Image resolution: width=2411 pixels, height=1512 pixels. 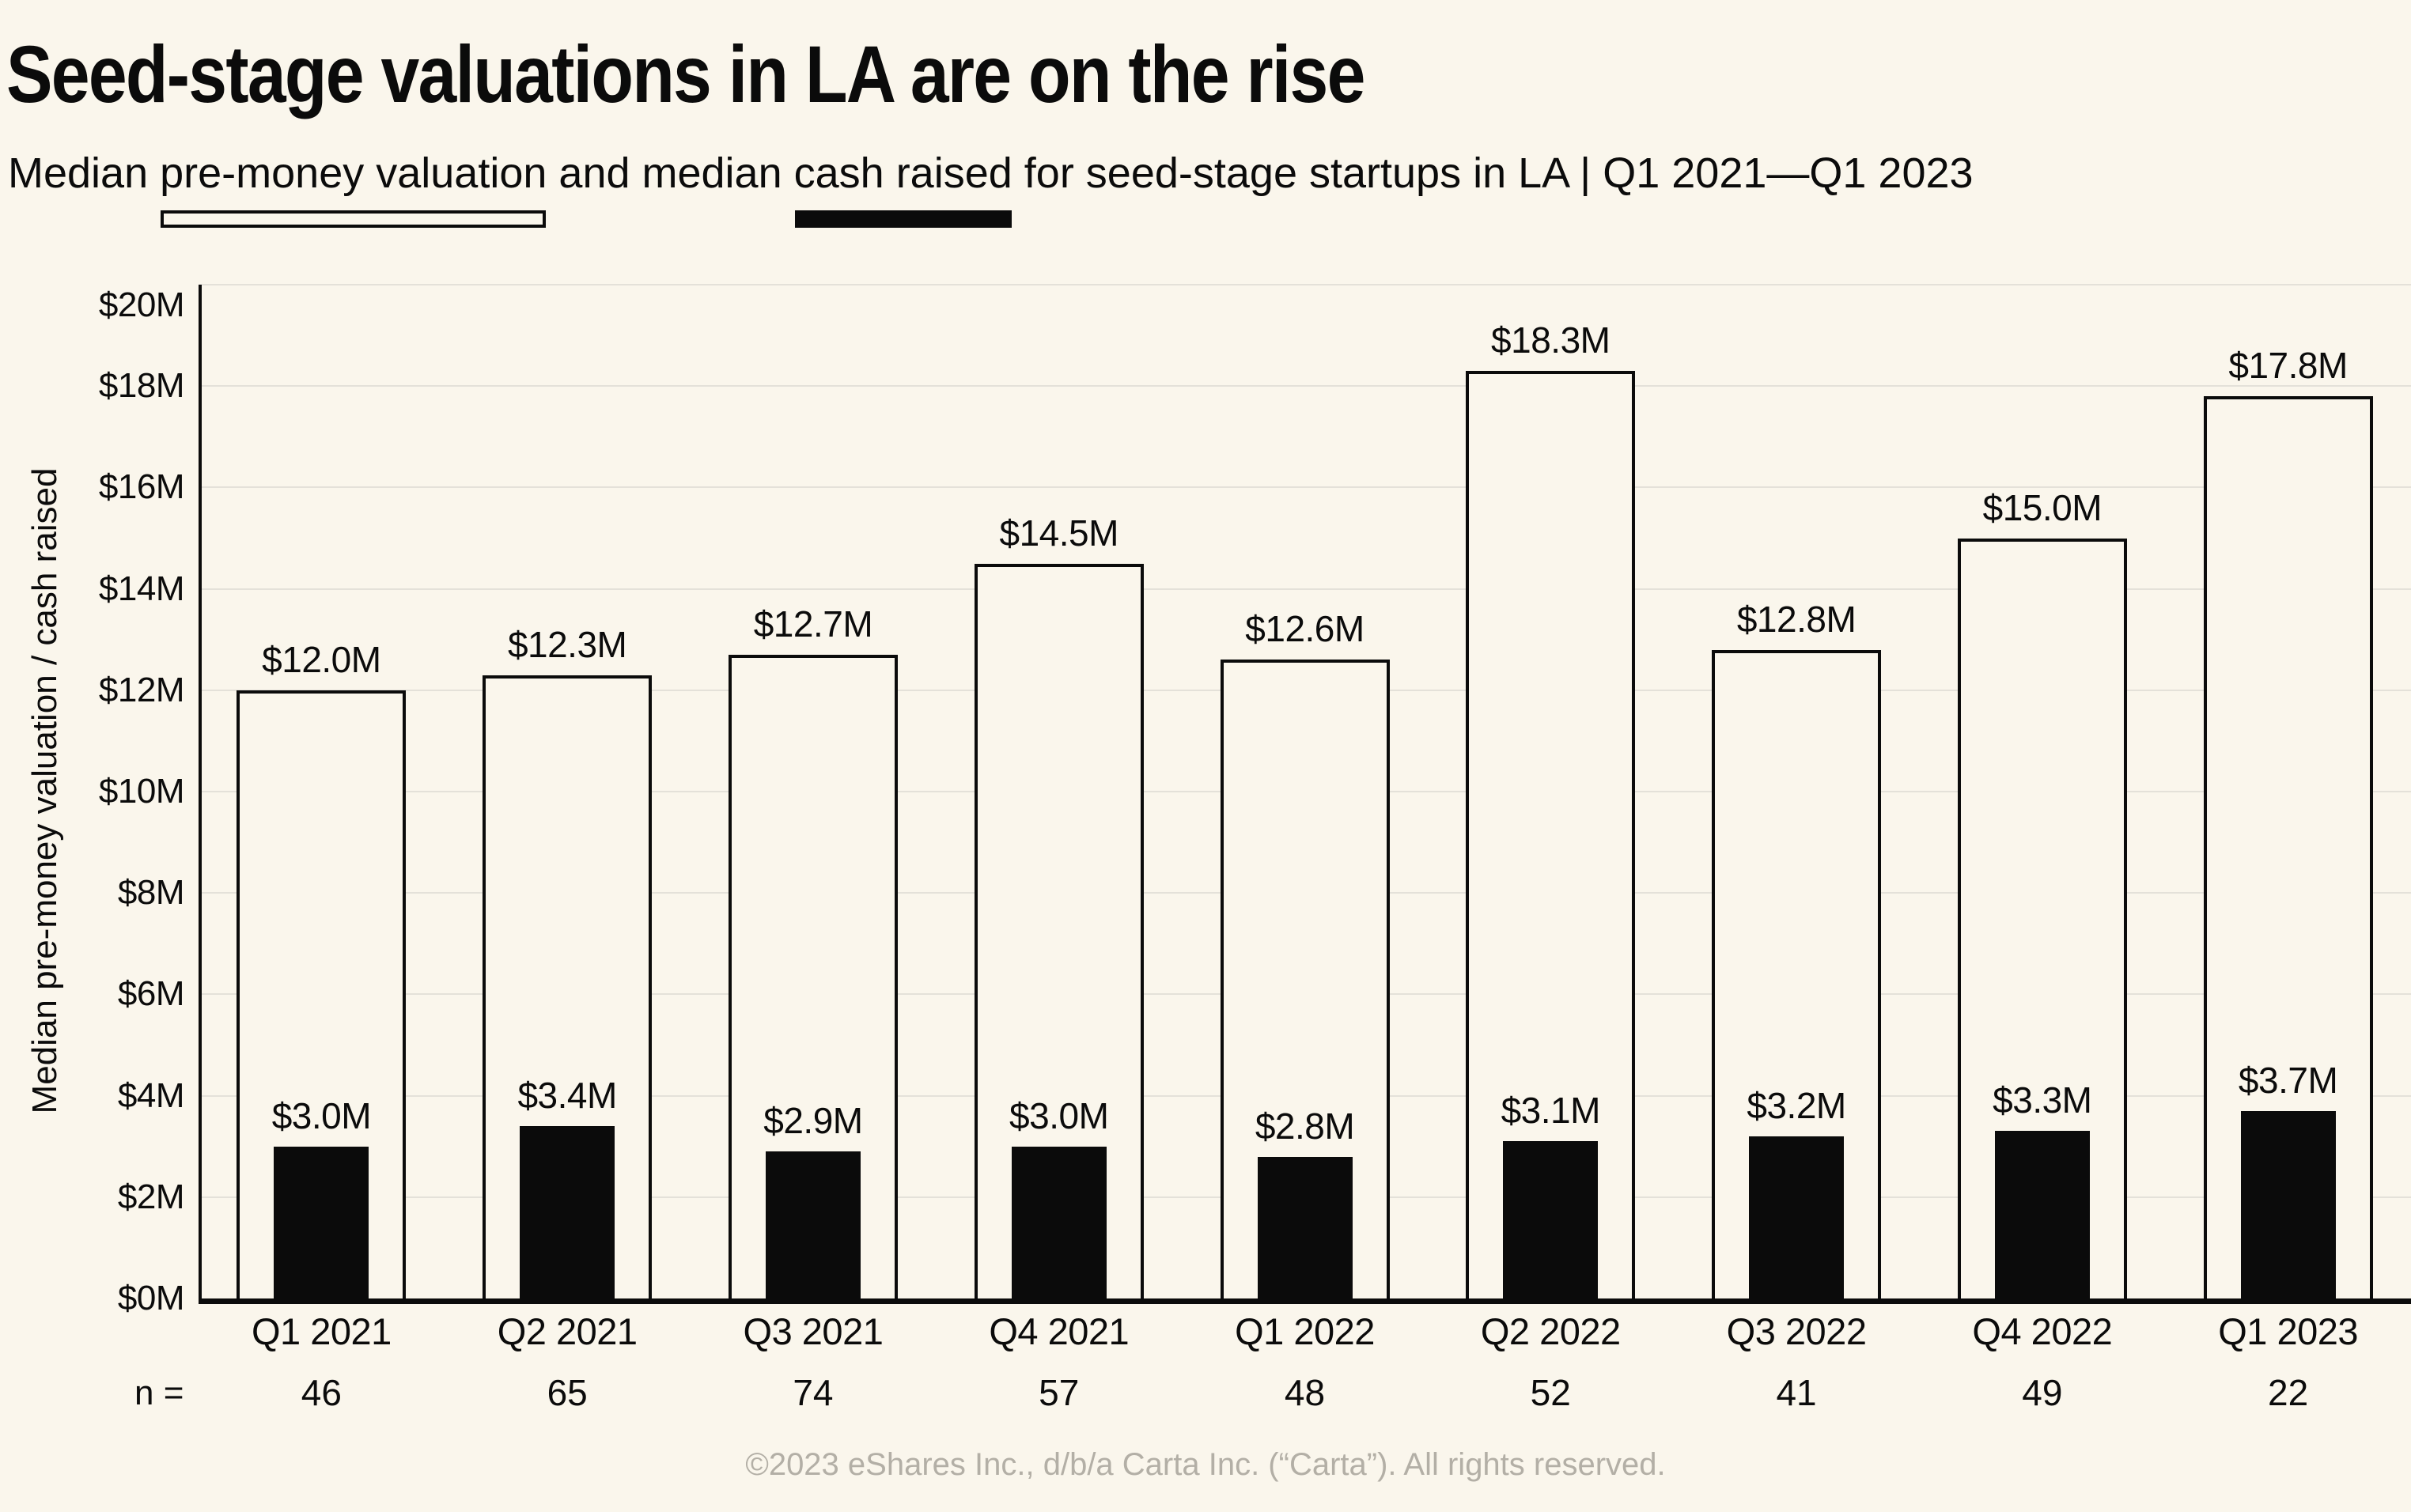 I want to click on y-tick-label: $20M, so click(x=141, y=305).